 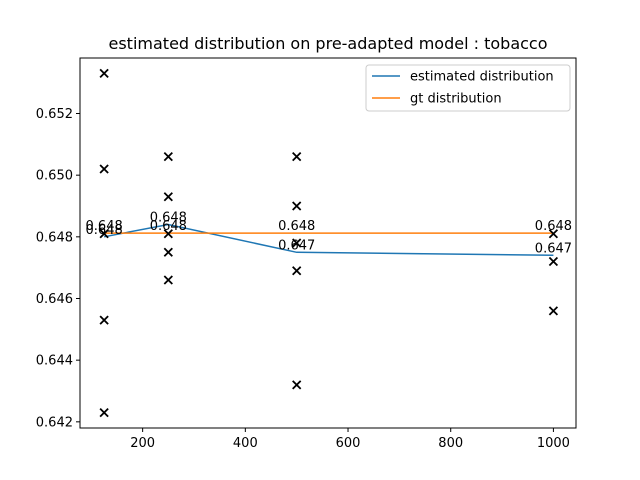 What do you see at coordinates (54, 176) in the screenshot?
I see `y-tick-label: 0.650` at bounding box center [54, 176].